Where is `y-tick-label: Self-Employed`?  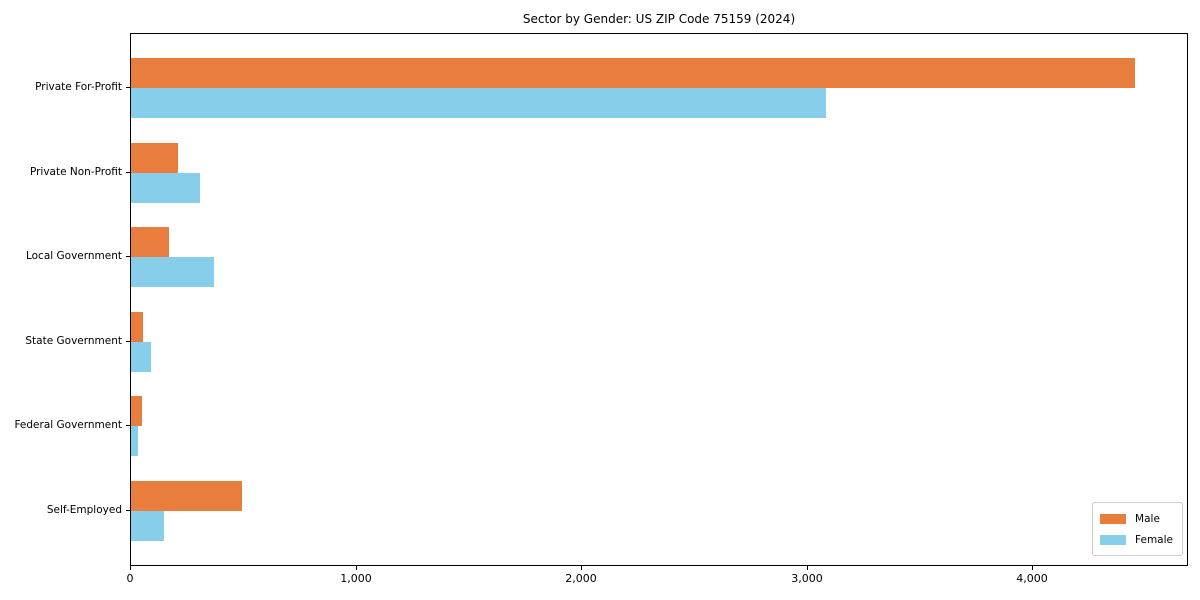
y-tick-label: Self-Employed is located at coordinates (84, 509).